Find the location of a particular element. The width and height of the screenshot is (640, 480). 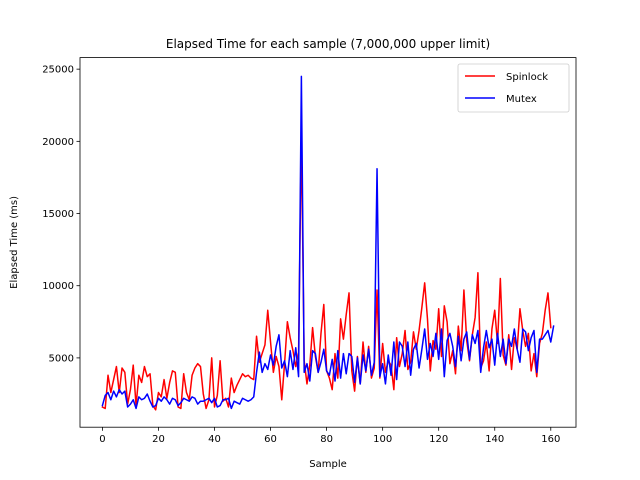

y-tick-label: 25000 is located at coordinates (58, 70).